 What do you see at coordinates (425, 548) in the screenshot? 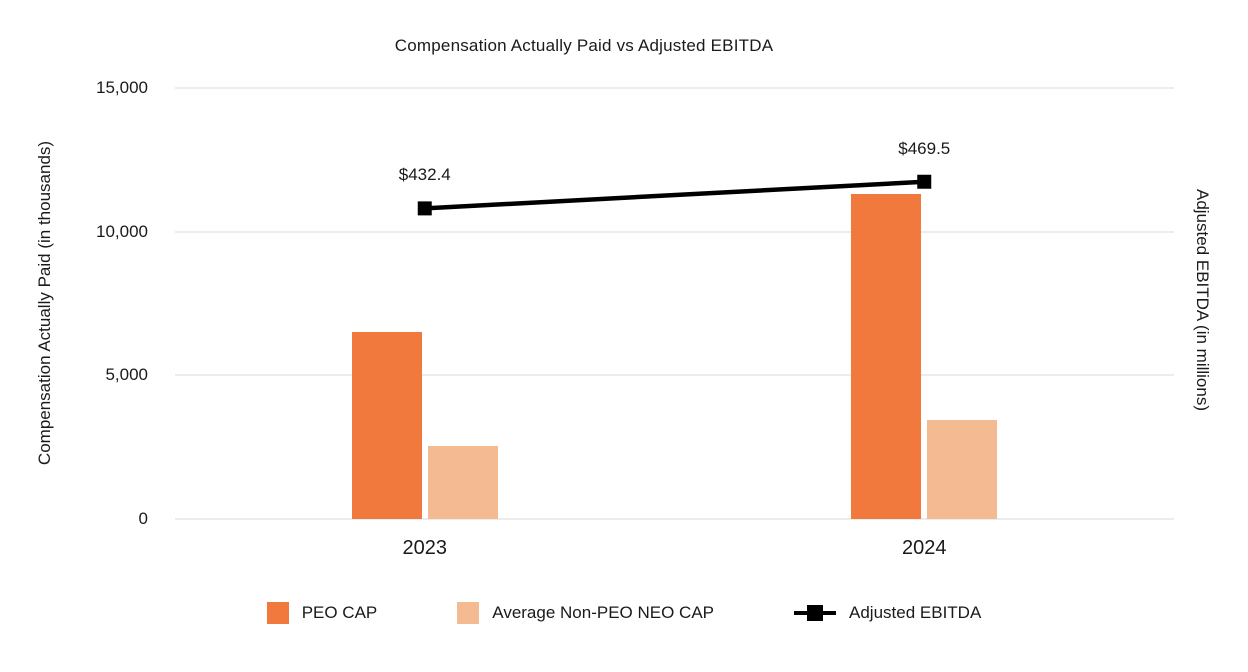
I see `x-axis-label: 2023` at bounding box center [425, 548].